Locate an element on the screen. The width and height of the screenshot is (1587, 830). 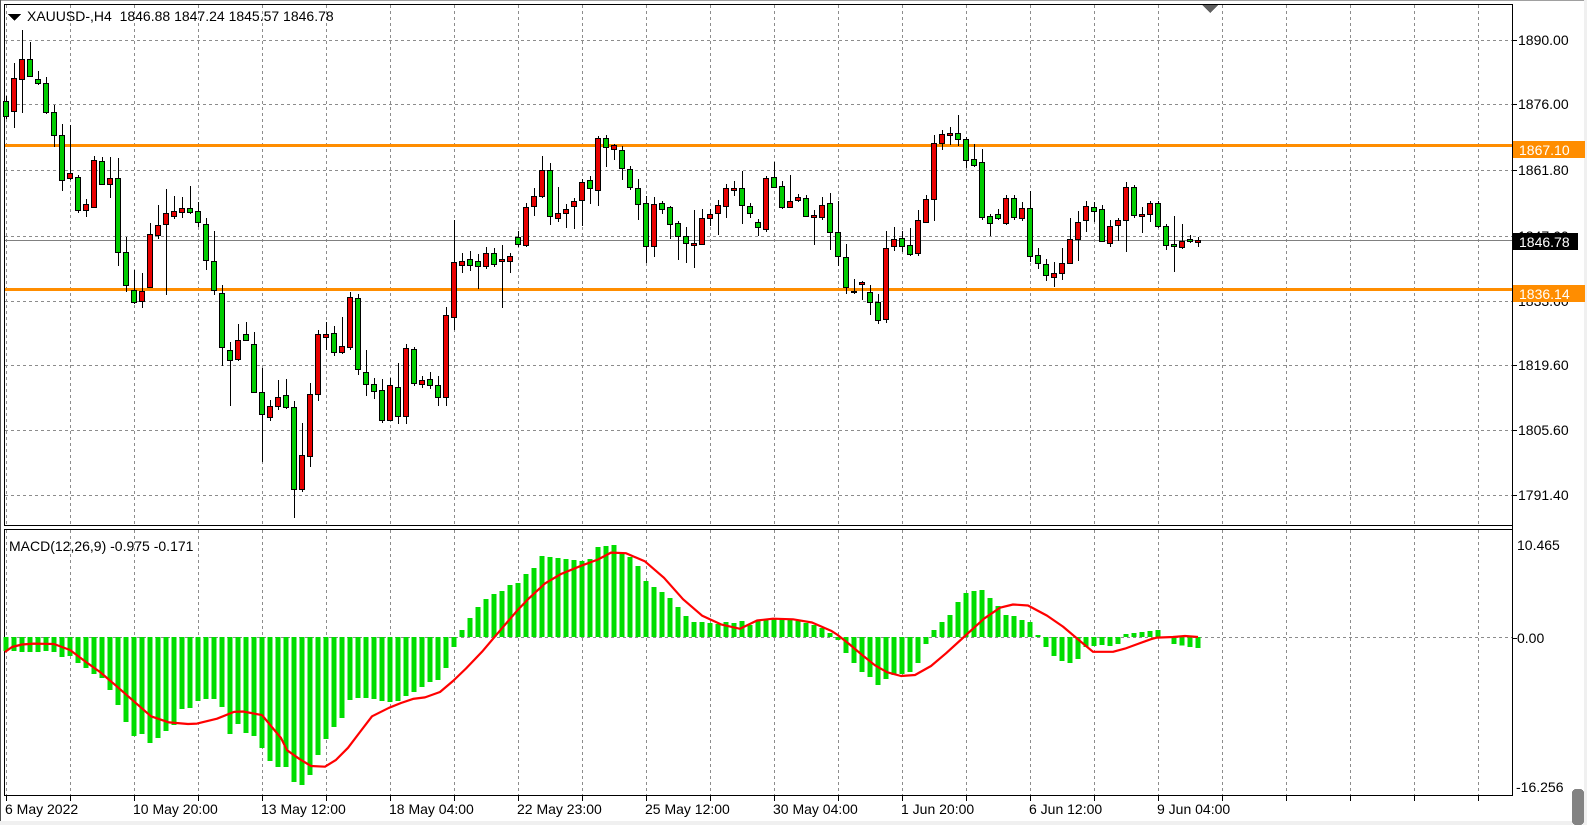
svg-text: 1 Jun 20:00 is located at coordinates (937, 809).